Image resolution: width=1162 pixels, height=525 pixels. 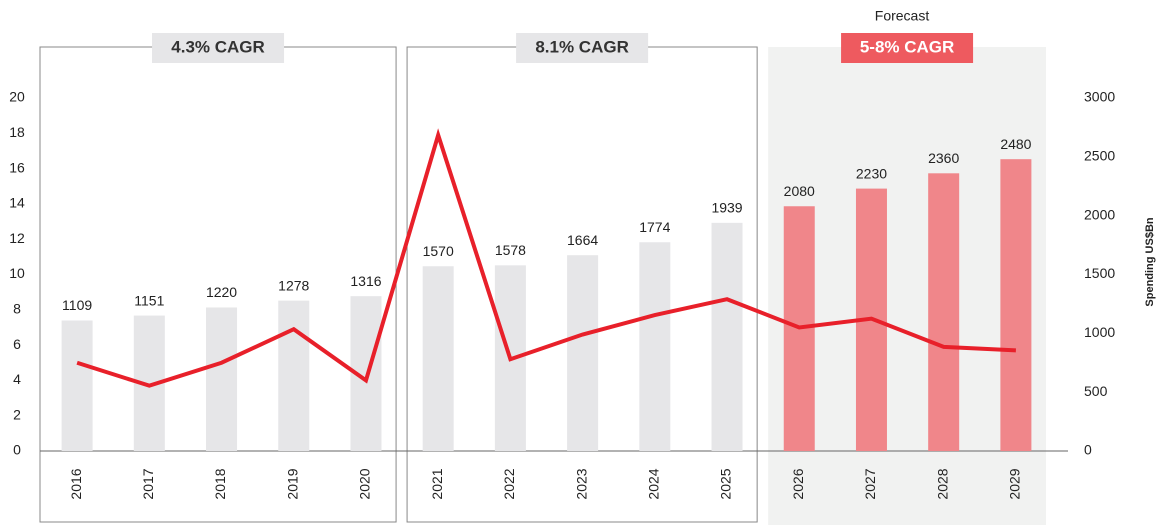 What do you see at coordinates (17, 203) in the screenshot?
I see `y-tick-label: 14` at bounding box center [17, 203].